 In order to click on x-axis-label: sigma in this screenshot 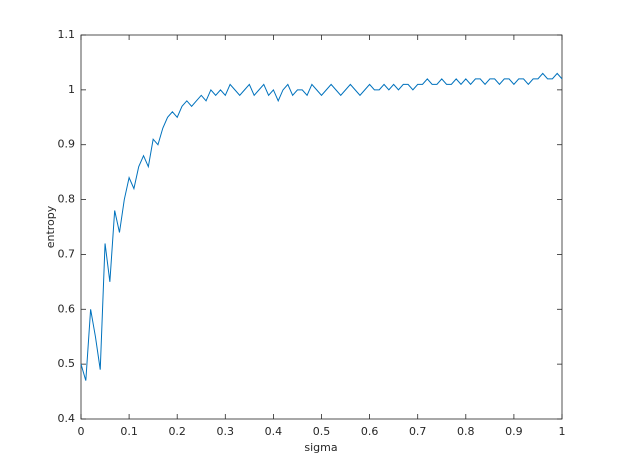, I will do `click(320, 447)`.